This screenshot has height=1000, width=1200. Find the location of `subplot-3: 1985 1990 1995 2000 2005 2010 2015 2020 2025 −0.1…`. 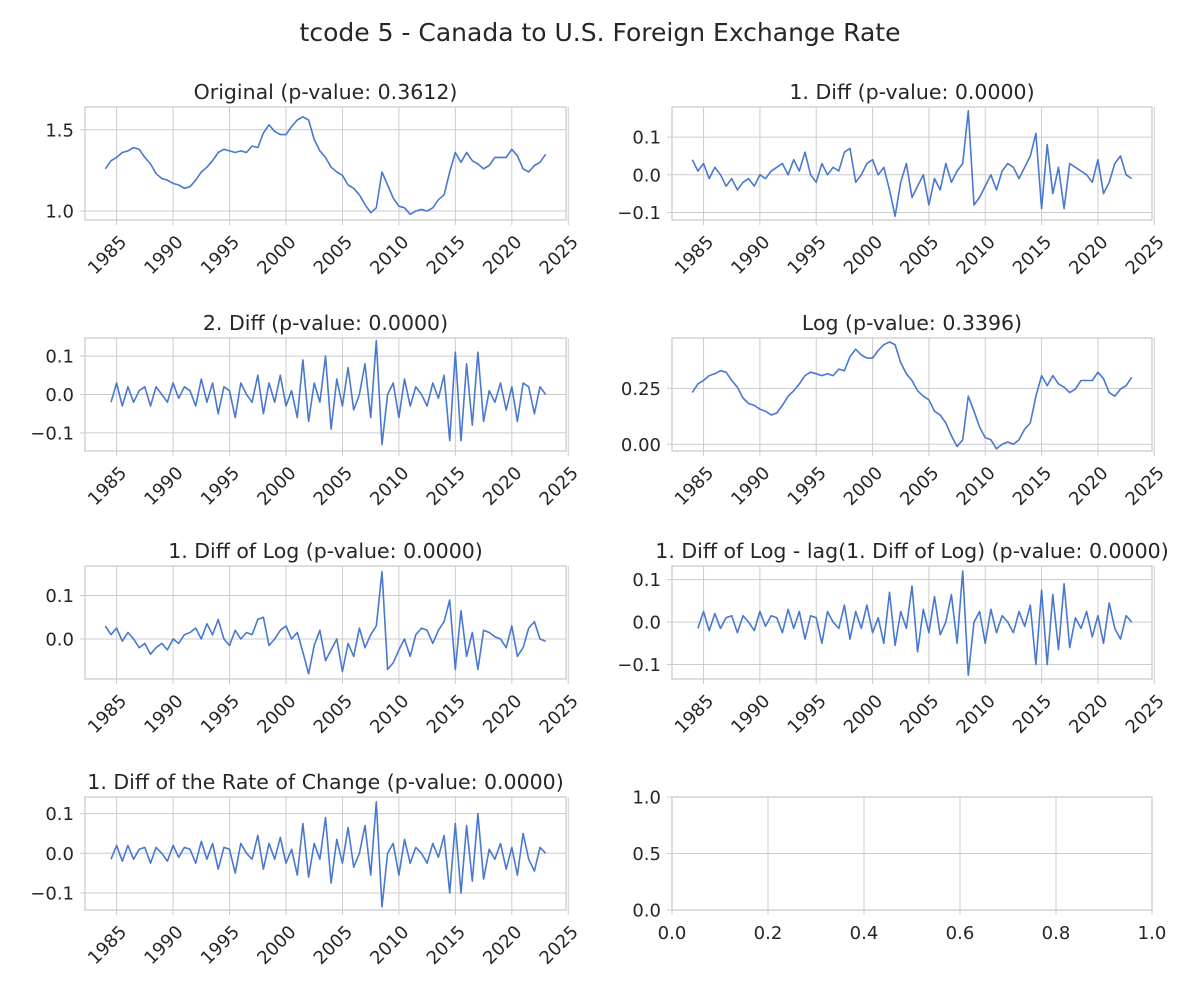

subplot-3: 1985 1990 1995 2000 2005 2010 2015 2020 2025 −0.1… is located at coordinates (306, 410).